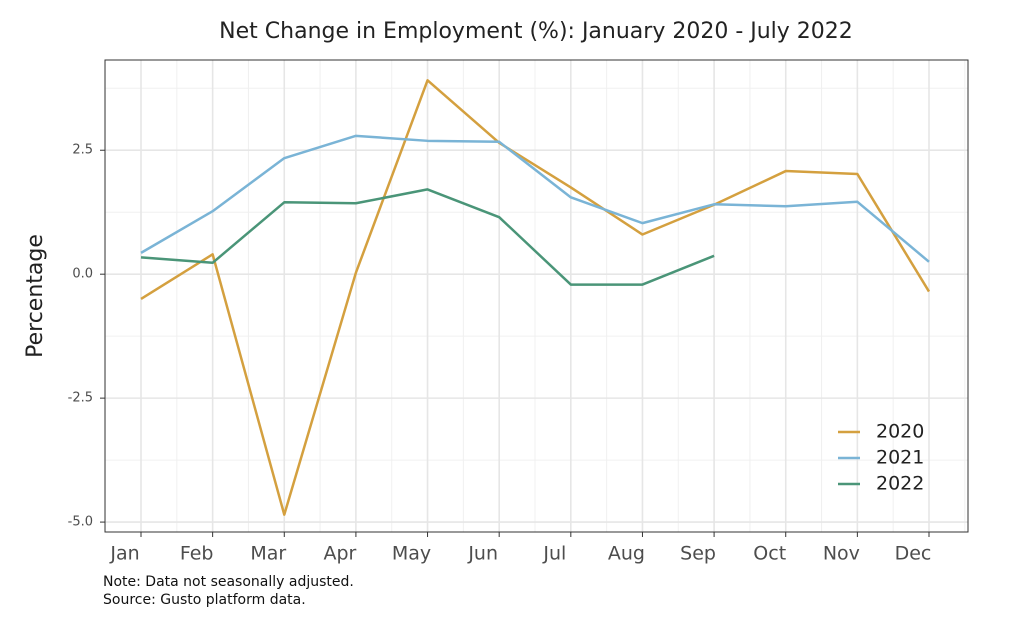 The height and width of the screenshot is (632, 1010). What do you see at coordinates (228, 582) in the screenshot?
I see `note: Note: Data not seasonally adjusted.` at bounding box center [228, 582].